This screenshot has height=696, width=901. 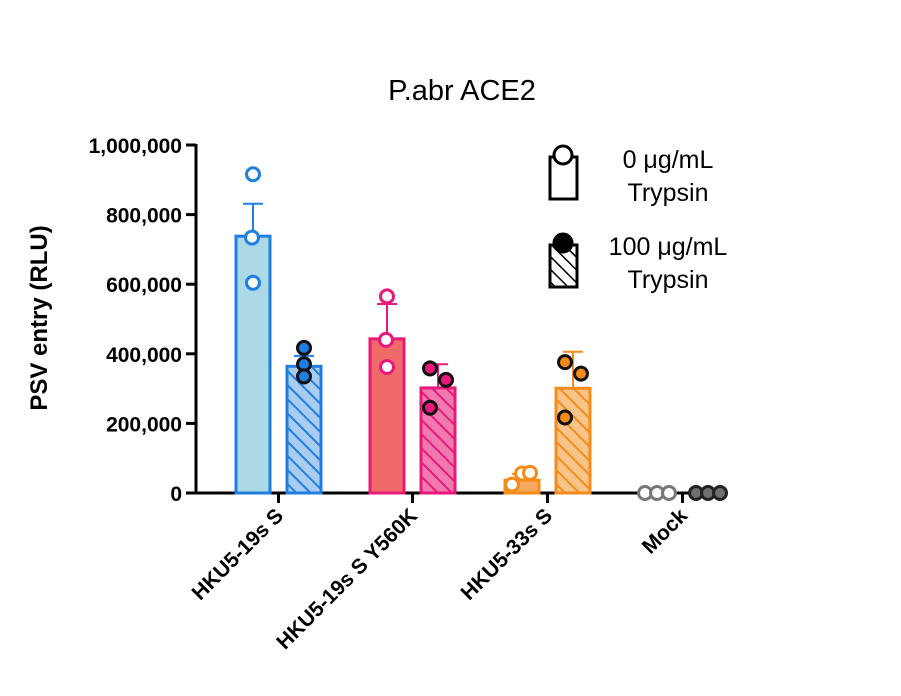 What do you see at coordinates (144, 424) in the screenshot?
I see `y-tick-label: 200,000` at bounding box center [144, 424].